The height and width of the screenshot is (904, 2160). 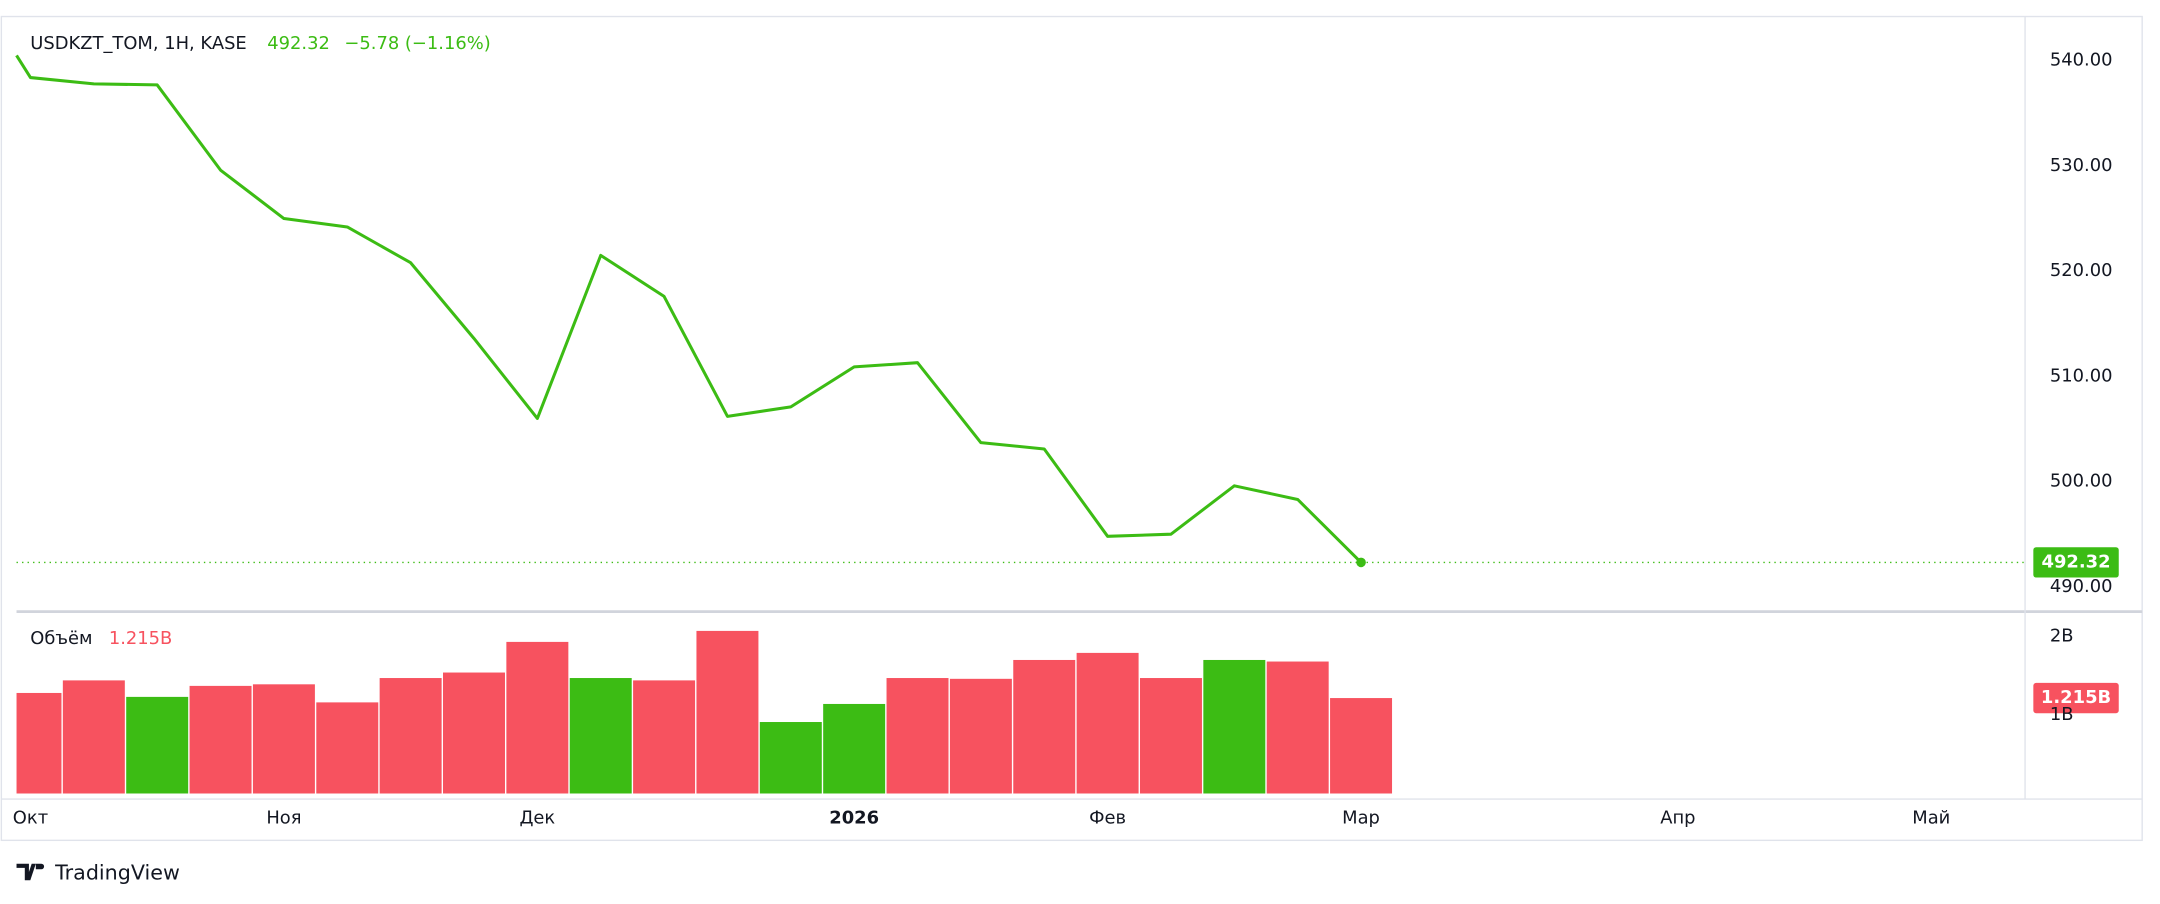 I want to click on volume-tag-label: 1.215B, so click(x=2076, y=697).